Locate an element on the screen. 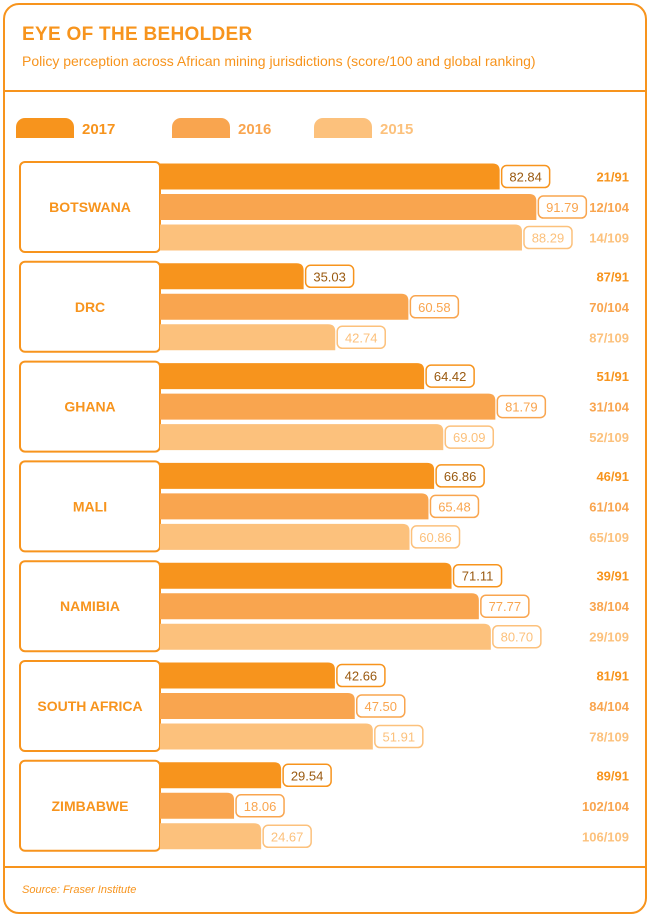 Image resolution: width=650 pixels, height=917 pixels. value-label-2015-botswana: 88.29 is located at coordinates (548, 238).